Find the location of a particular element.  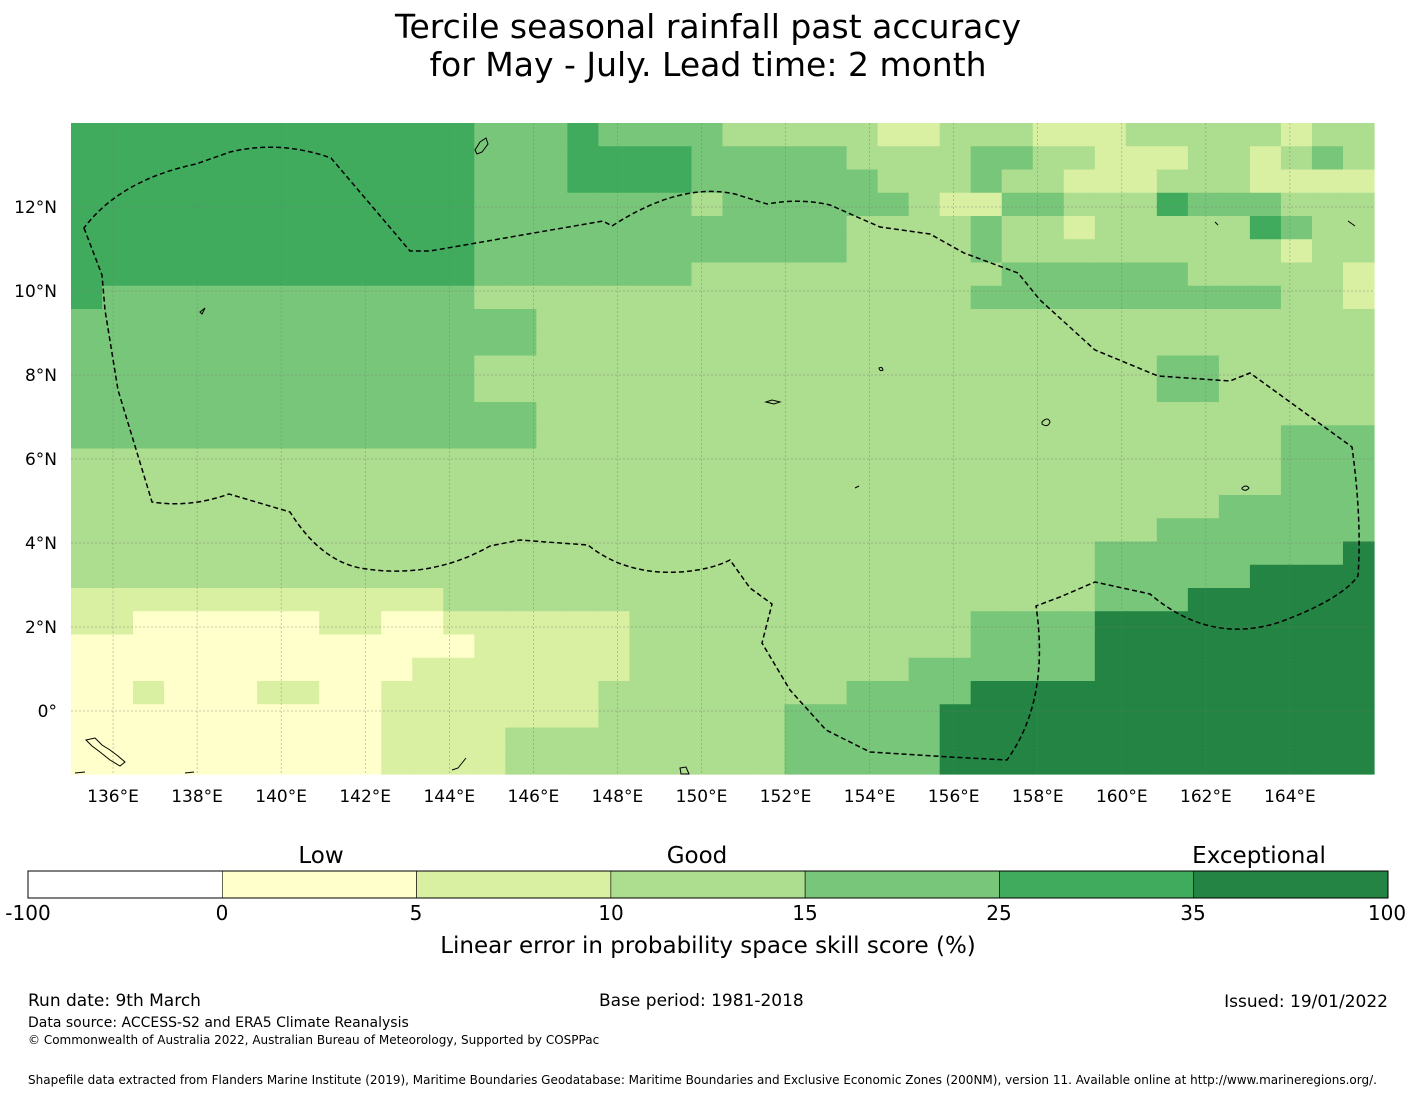

longitude-tick-label: 162°E is located at coordinates (1206, 797).